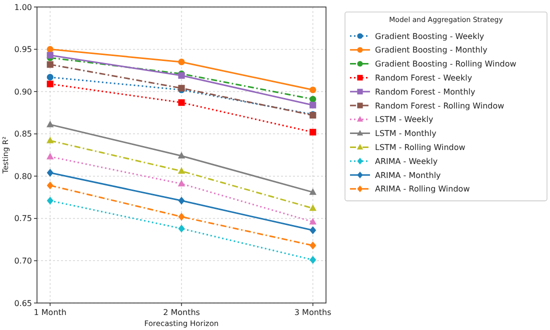 The image size is (550, 330). Describe the element at coordinates (420, 147) in the screenshot. I see `legend-label: LSTM - Rolling Window` at that location.